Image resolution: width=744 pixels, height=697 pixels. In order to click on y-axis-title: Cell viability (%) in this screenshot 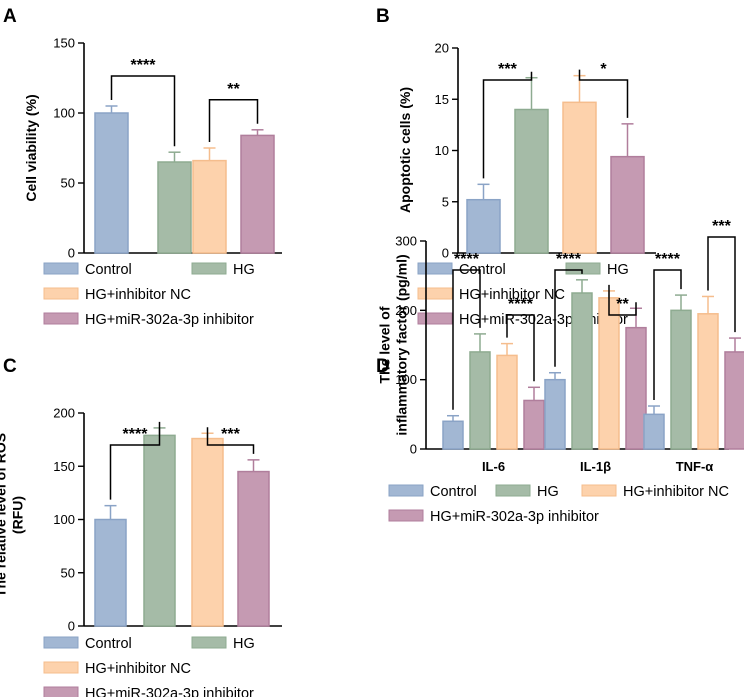, I will do `click(31, 147)`.